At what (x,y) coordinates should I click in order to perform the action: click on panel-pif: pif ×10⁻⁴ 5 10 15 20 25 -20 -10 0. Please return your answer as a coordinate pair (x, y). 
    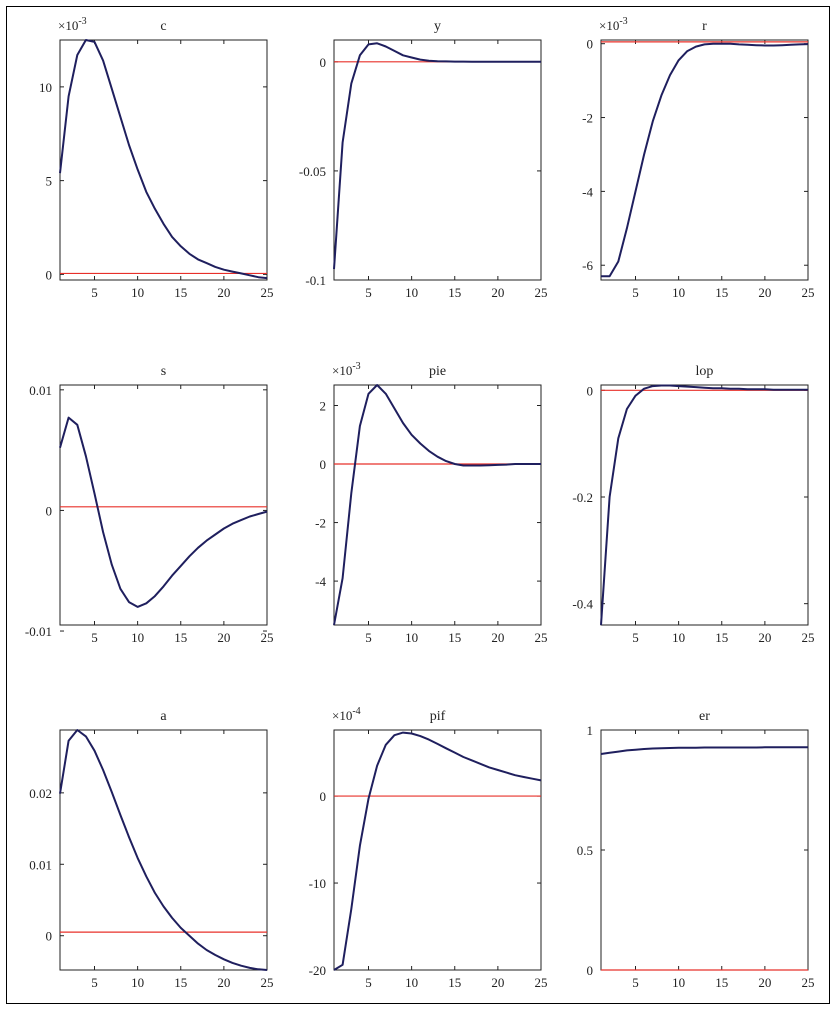
    Looking at the image, I should click on (428, 848).